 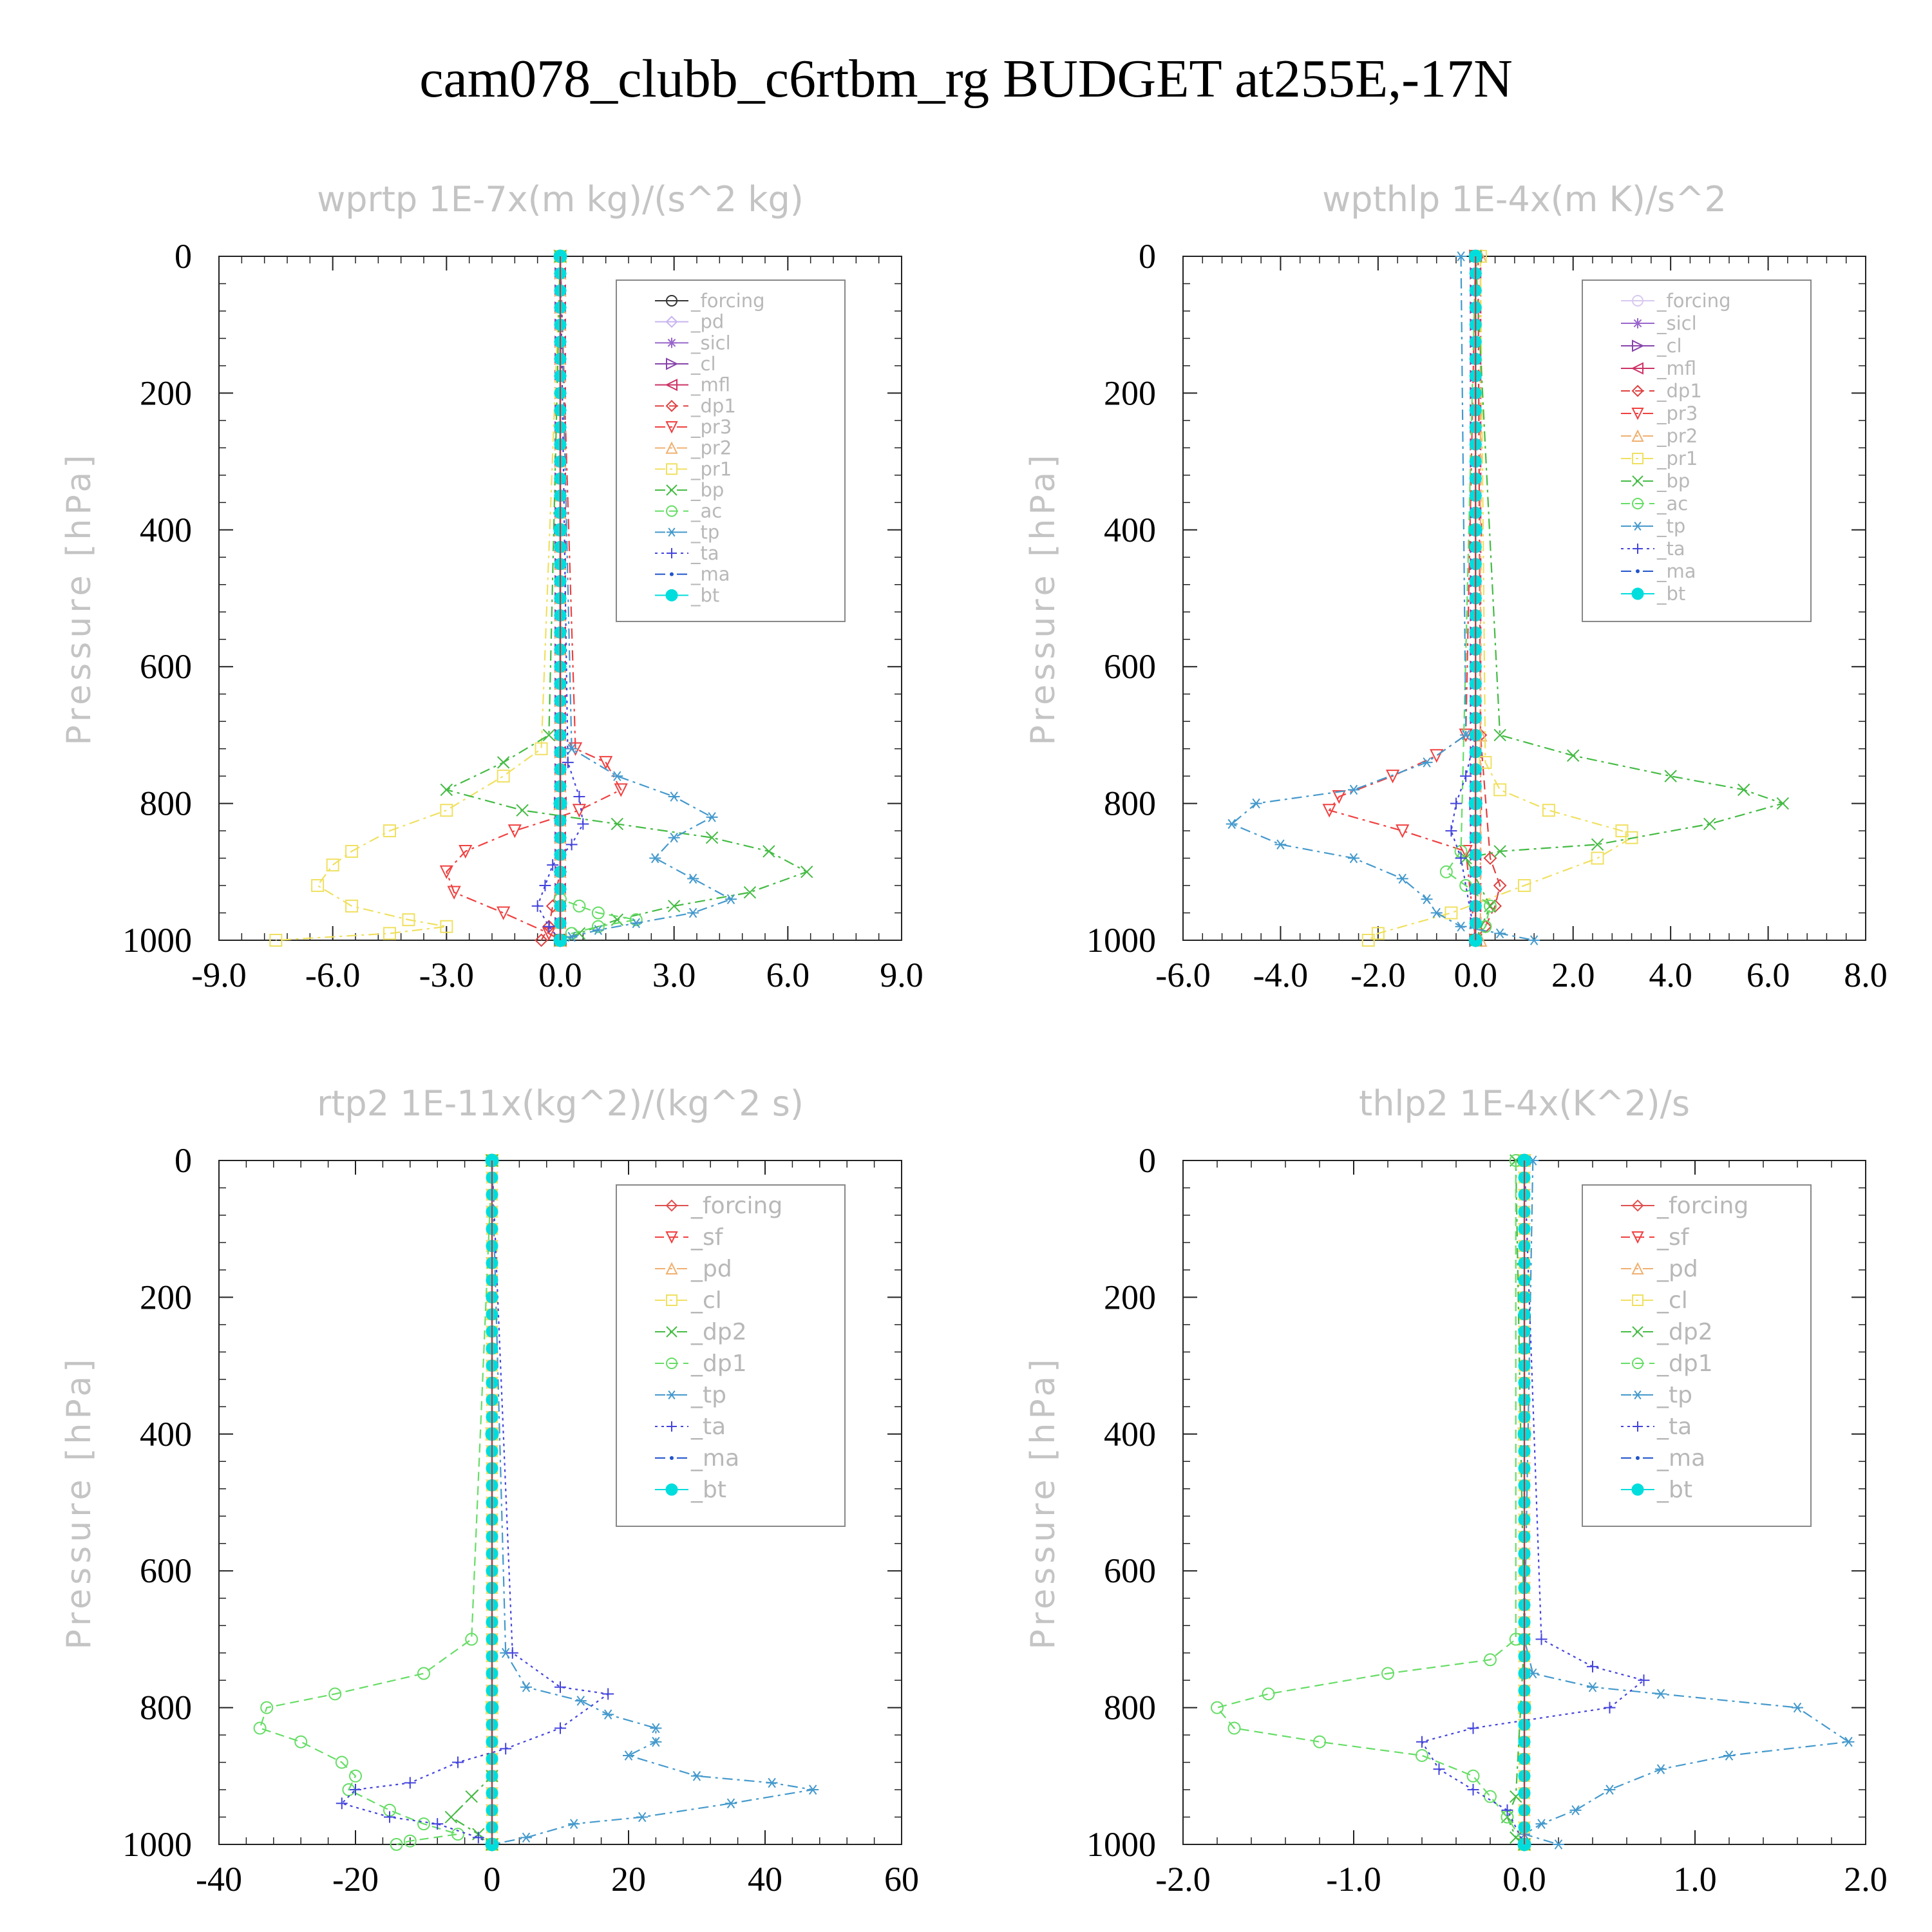 I want to click on legend-entry-pr3: _pr3, so click(x=693, y=427).